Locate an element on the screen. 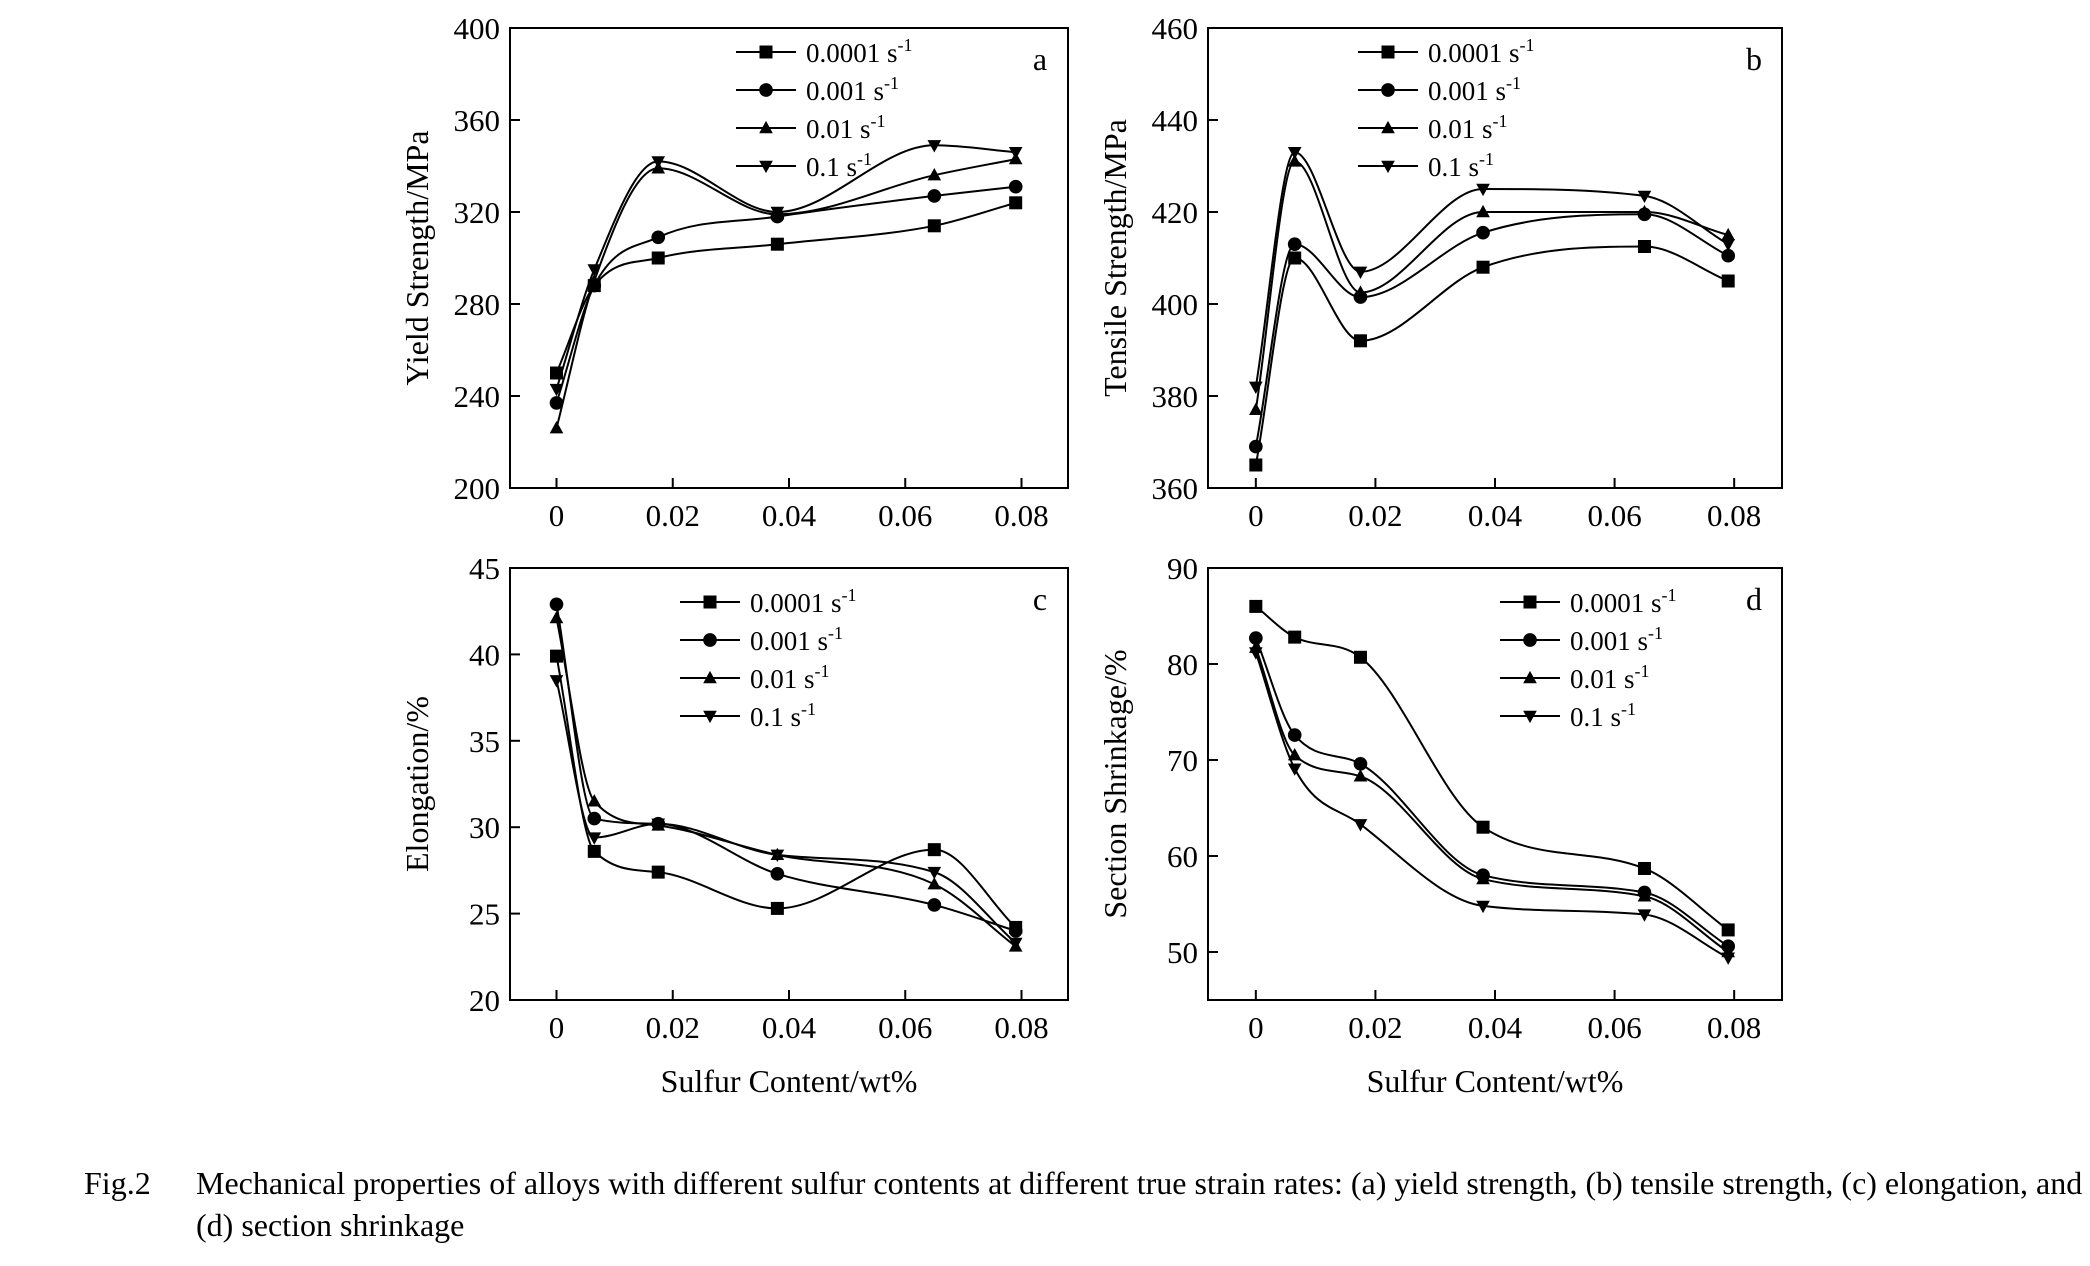  y-tick-label: 50 is located at coordinates (1182, 952).